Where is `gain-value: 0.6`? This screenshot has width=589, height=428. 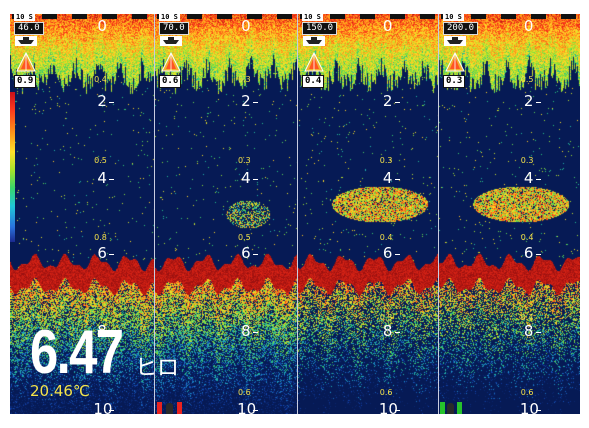
gain-value: 0.6 is located at coordinates (170, 81).